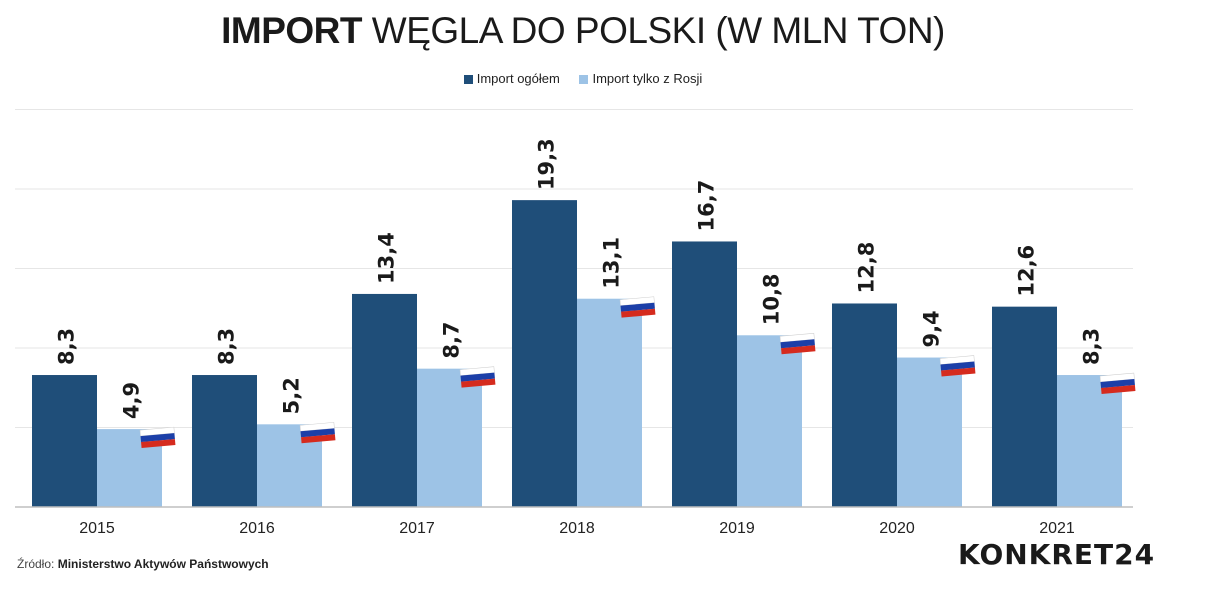 The height and width of the screenshot is (590, 1210). I want to click on source-prefix: Źródło:, so click(36, 564).